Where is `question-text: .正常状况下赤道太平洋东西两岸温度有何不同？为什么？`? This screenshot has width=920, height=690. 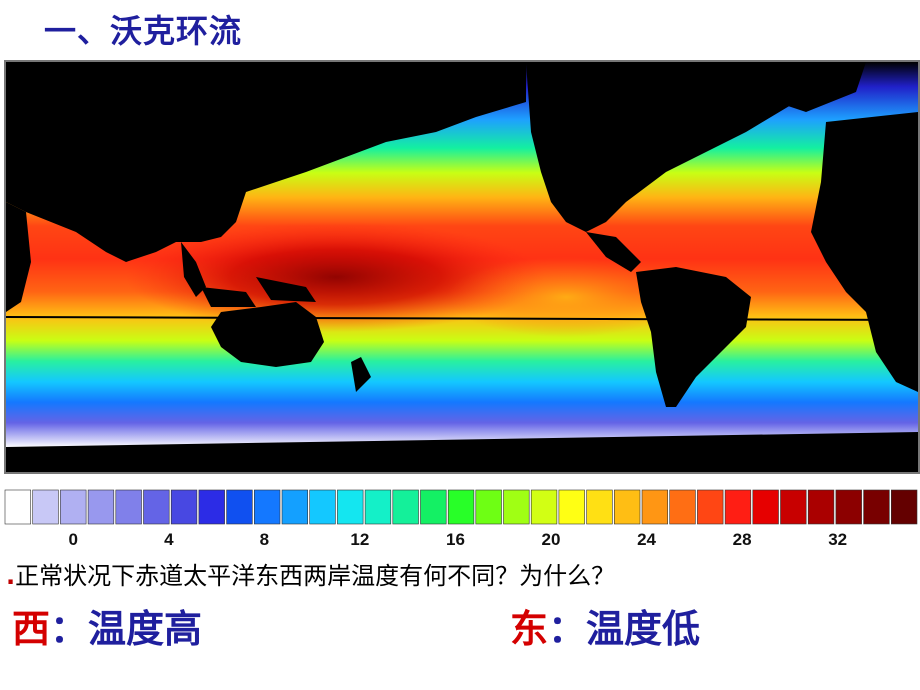 question-text: .正常状况下赤道太平洋东西两岸温度有何不同？为什么？ is located at coordinates (310, 573).